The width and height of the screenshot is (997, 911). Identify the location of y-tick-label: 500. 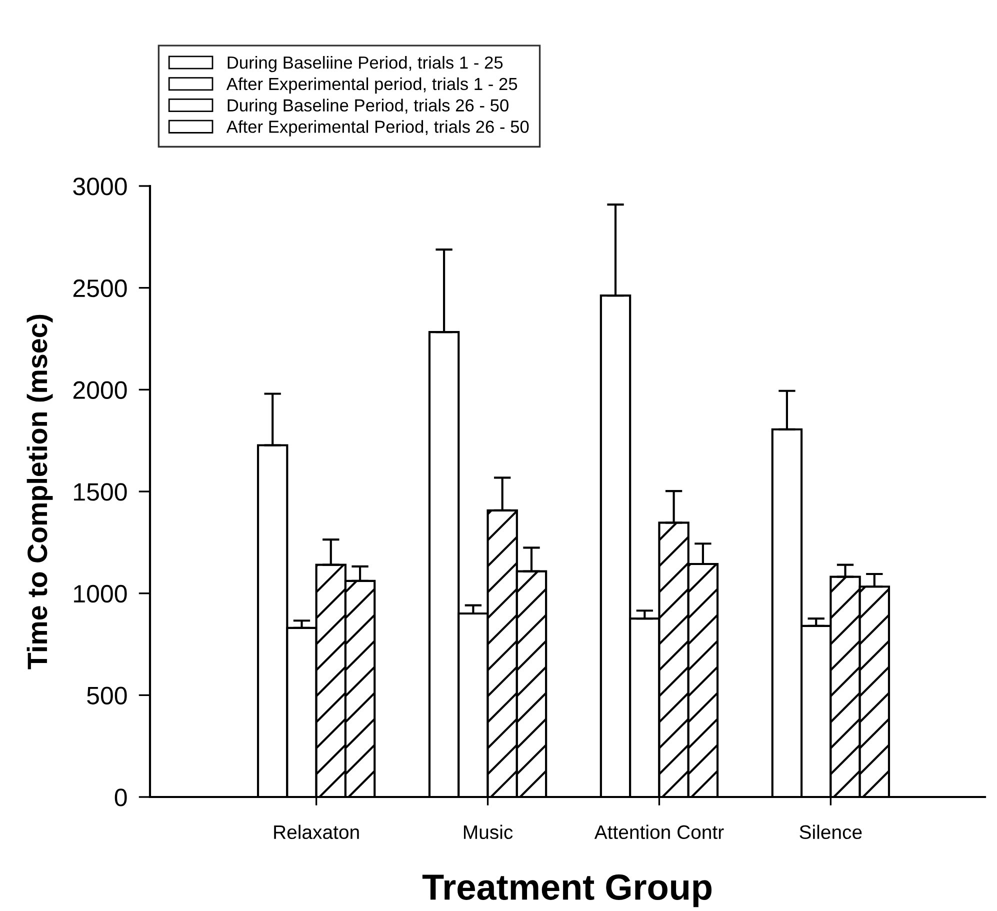
(107, 695).